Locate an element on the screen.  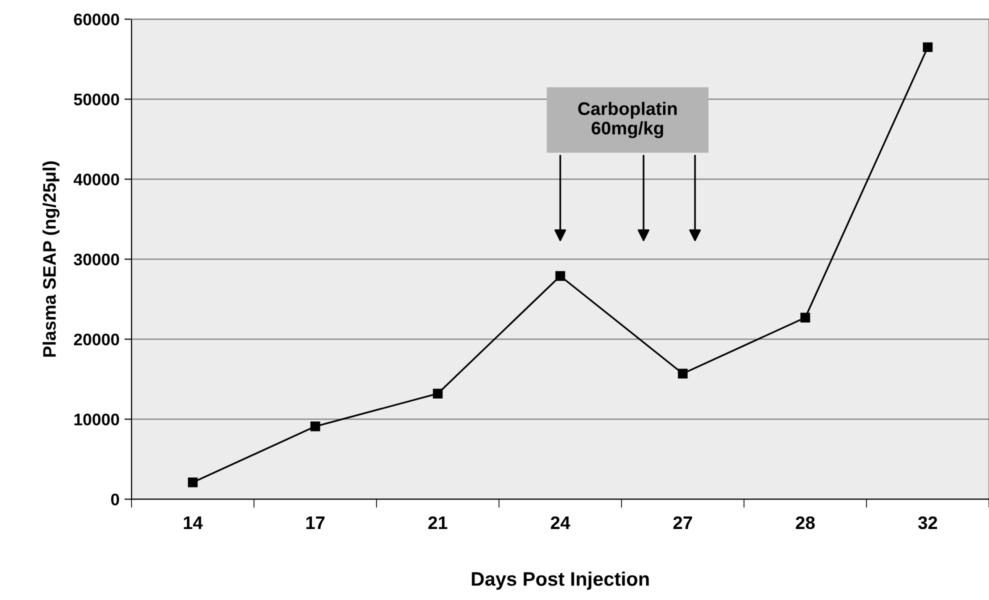
annotation: Carboplatin 60mg/kg is located at coordinates (627, 120).